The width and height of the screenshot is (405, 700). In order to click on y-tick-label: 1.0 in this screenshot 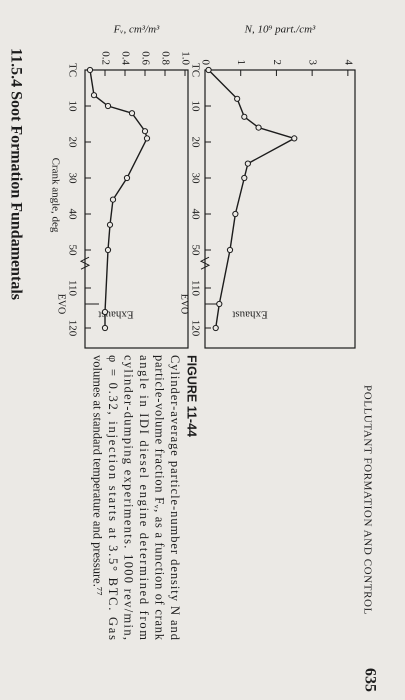, I will do `click(185, 58)`.